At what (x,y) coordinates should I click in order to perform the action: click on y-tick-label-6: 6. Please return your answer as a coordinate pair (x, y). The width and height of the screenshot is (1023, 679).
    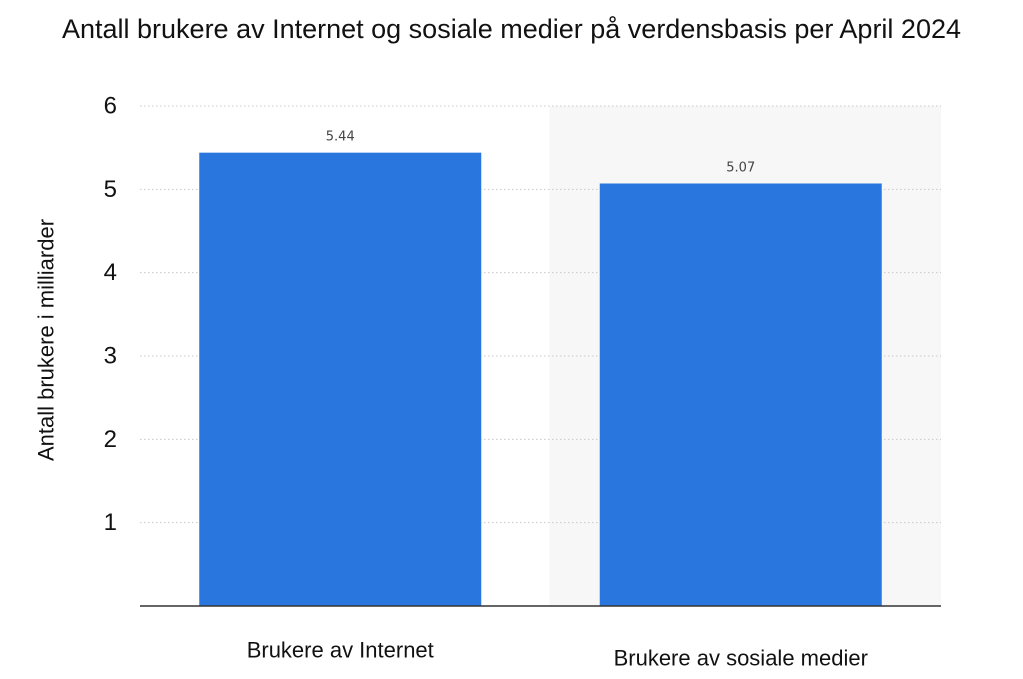
    Looking at the image, I should click on (110, 106).